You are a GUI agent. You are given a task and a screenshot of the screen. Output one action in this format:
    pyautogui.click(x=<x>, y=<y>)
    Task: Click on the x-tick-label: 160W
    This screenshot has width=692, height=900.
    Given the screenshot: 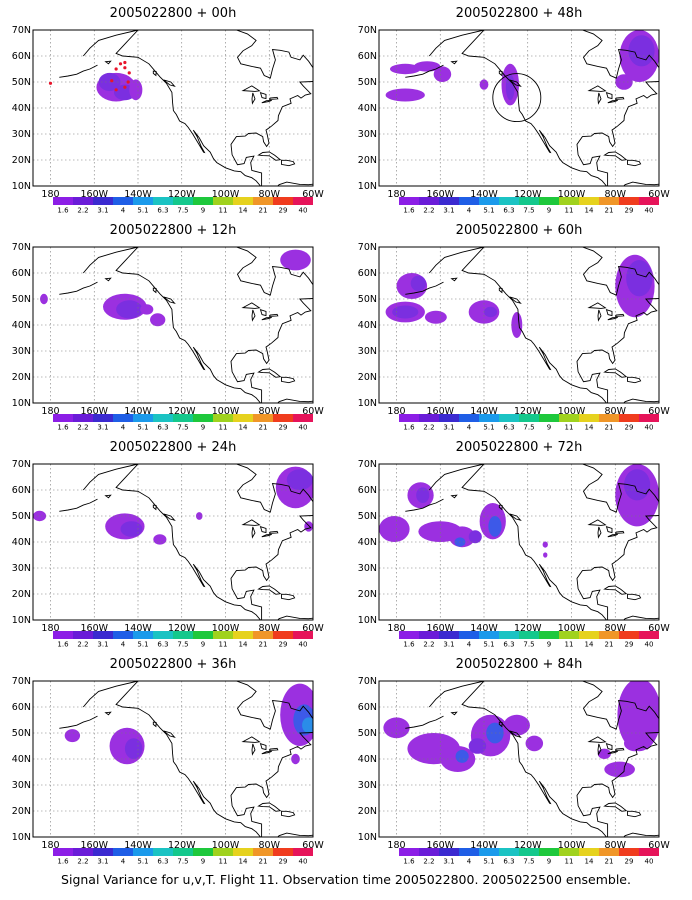 What is the action you would take?
    pyautogui.click(x=94, y=411)
    